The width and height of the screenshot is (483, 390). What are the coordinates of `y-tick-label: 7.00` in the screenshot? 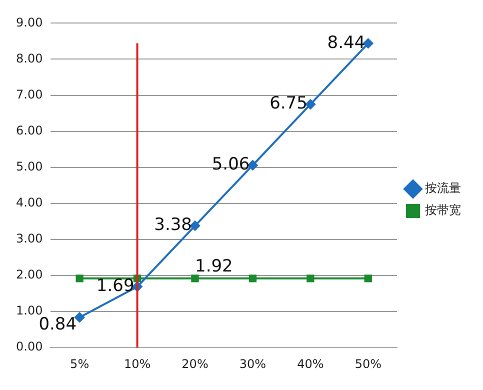 It's located at (29, 94).